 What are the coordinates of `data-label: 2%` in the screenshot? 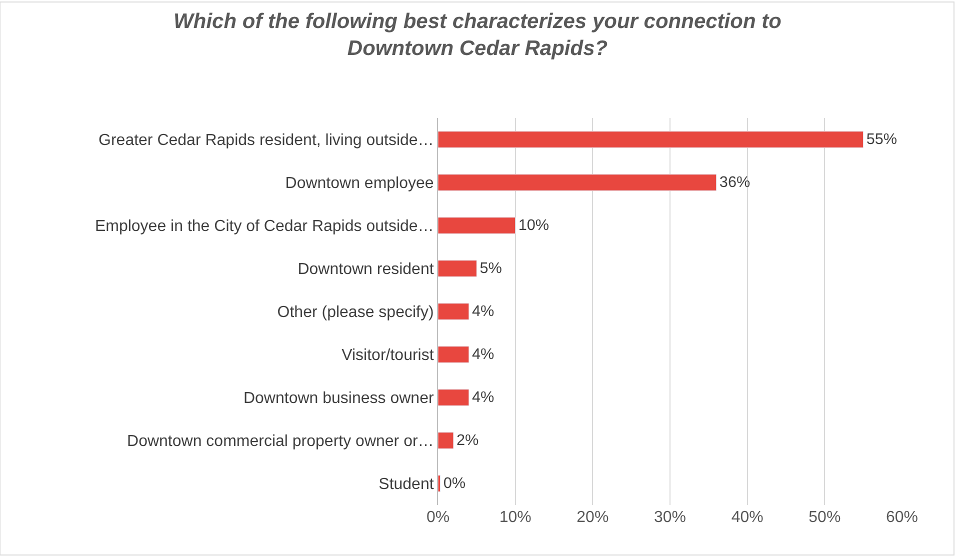 It's located at (468, 440).